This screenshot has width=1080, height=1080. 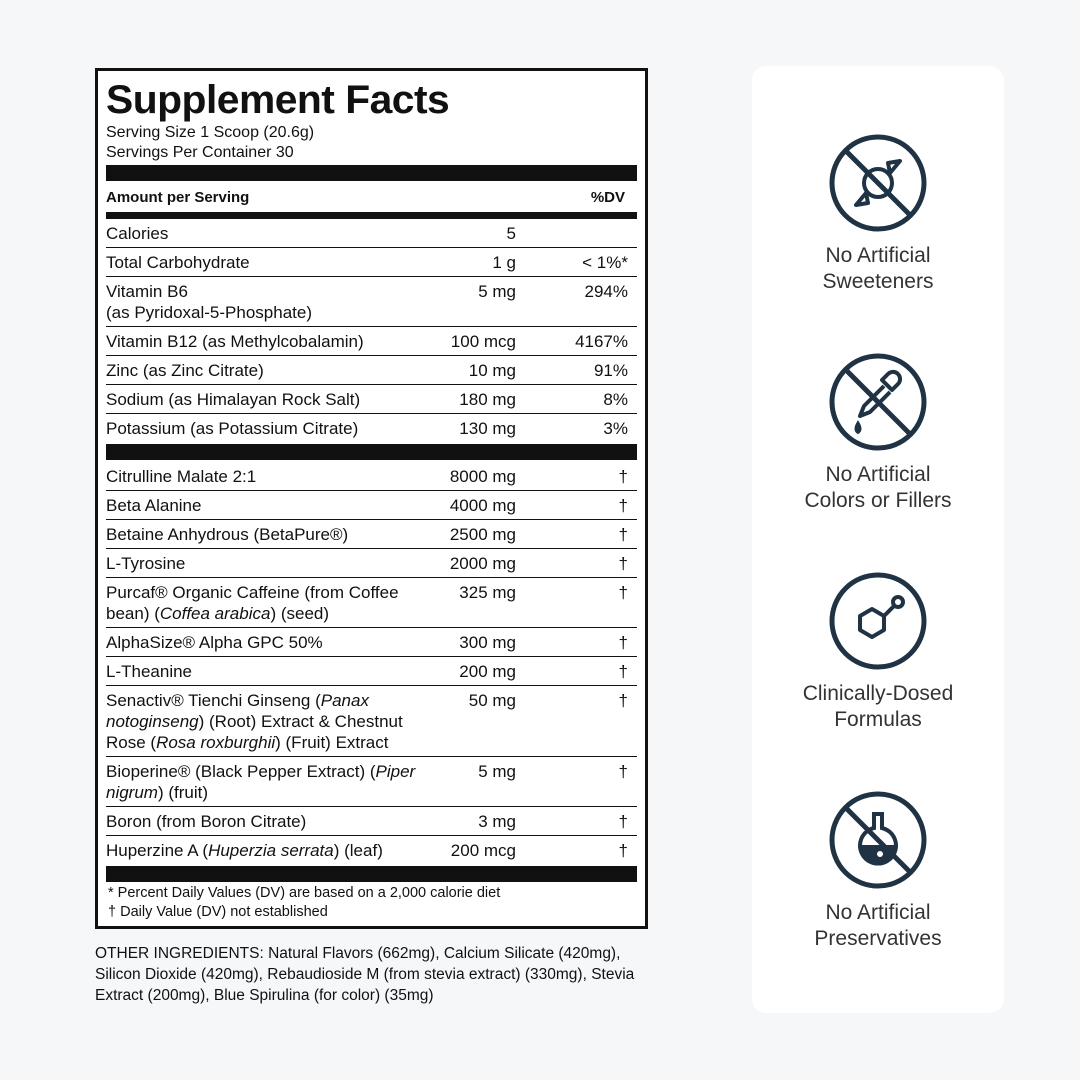 What do you see at coordinates (482, 534) in the screenshot?
I see `amount: 2500 mg` at bounding box center [482, 534].